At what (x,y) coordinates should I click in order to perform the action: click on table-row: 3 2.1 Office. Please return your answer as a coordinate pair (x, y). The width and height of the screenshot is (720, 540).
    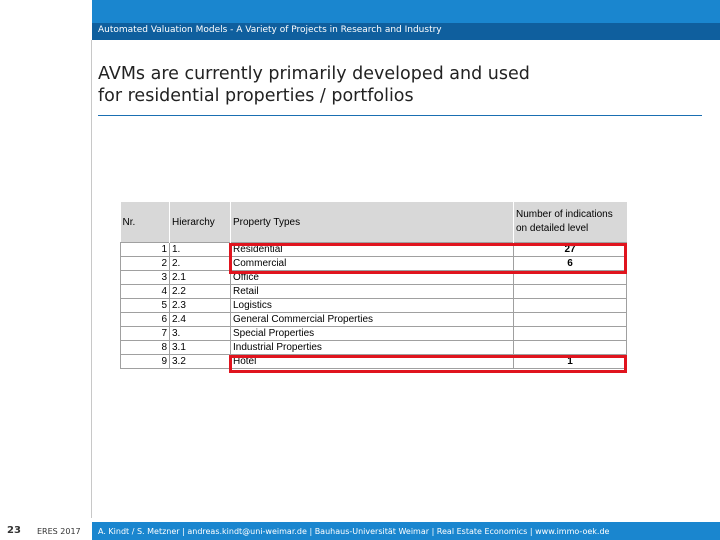
    Looking at the image, I should click on (373, 277).